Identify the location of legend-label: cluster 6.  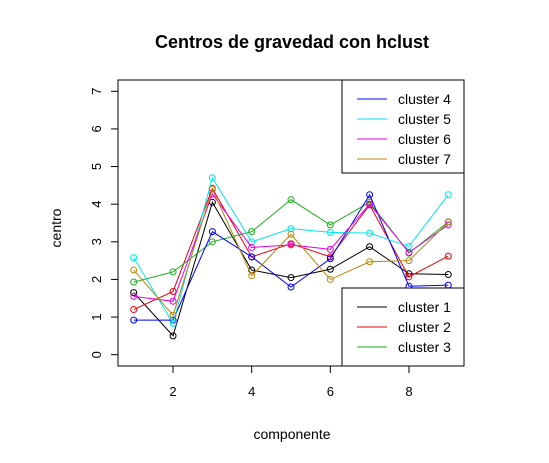
(424, 139).